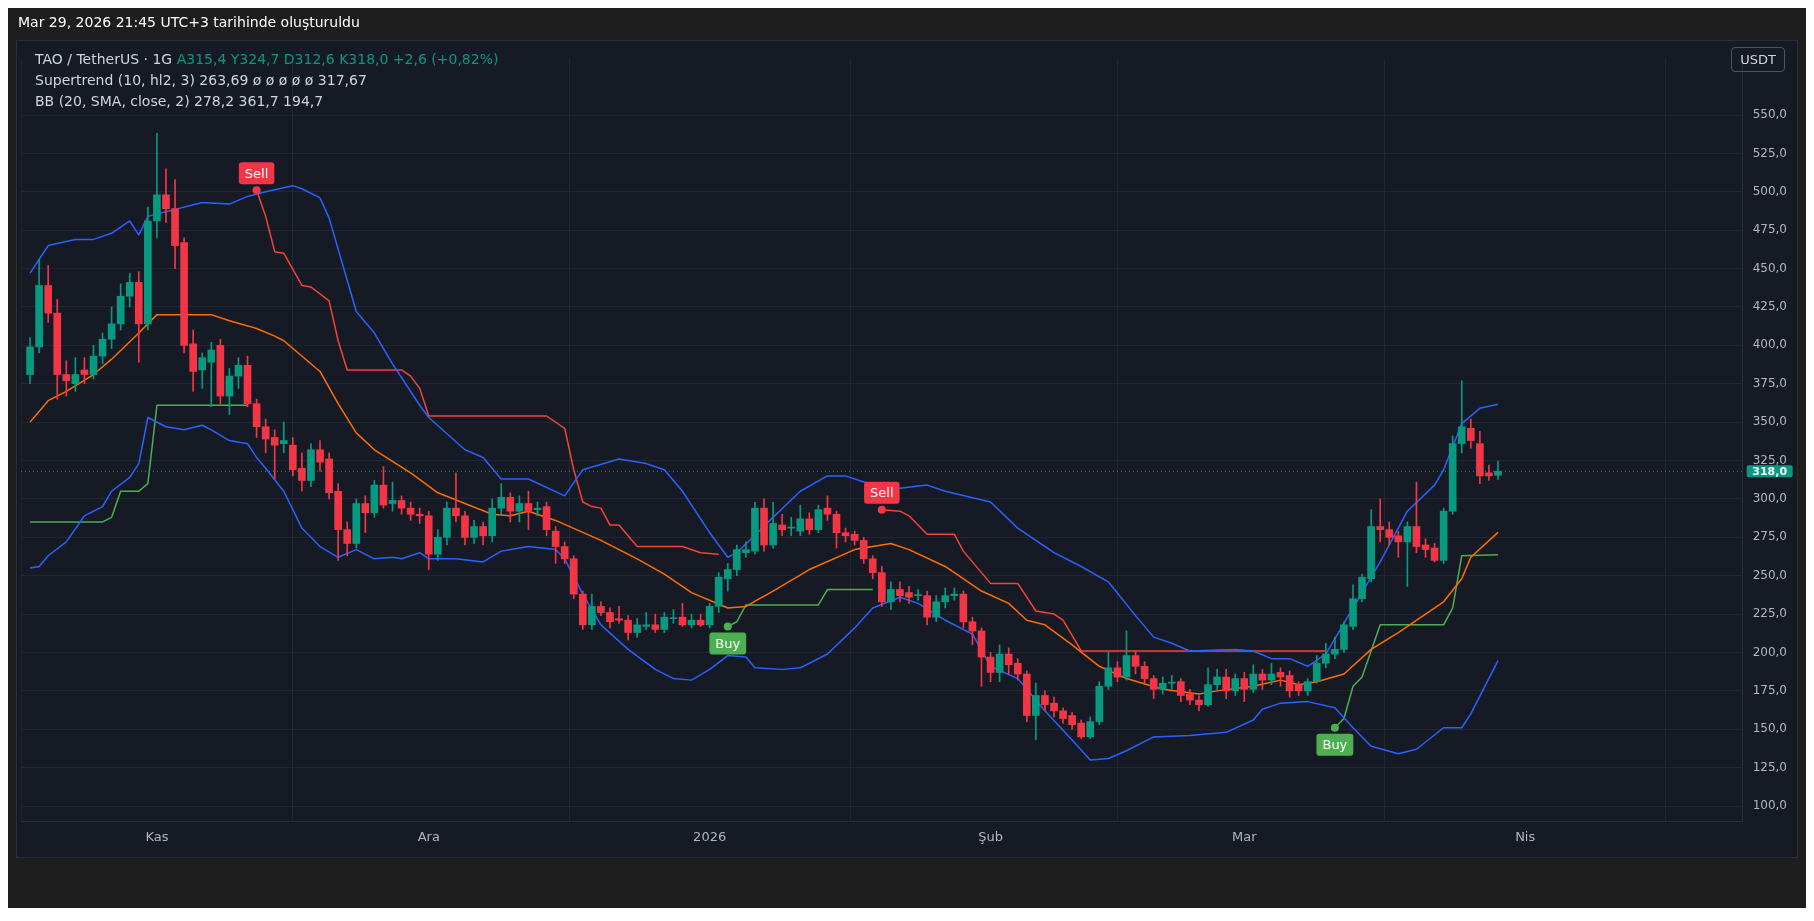 The width and height of the screenshot is (1814, 921). I want to click on y-tick-label: 350,0, so click(1770, 421).